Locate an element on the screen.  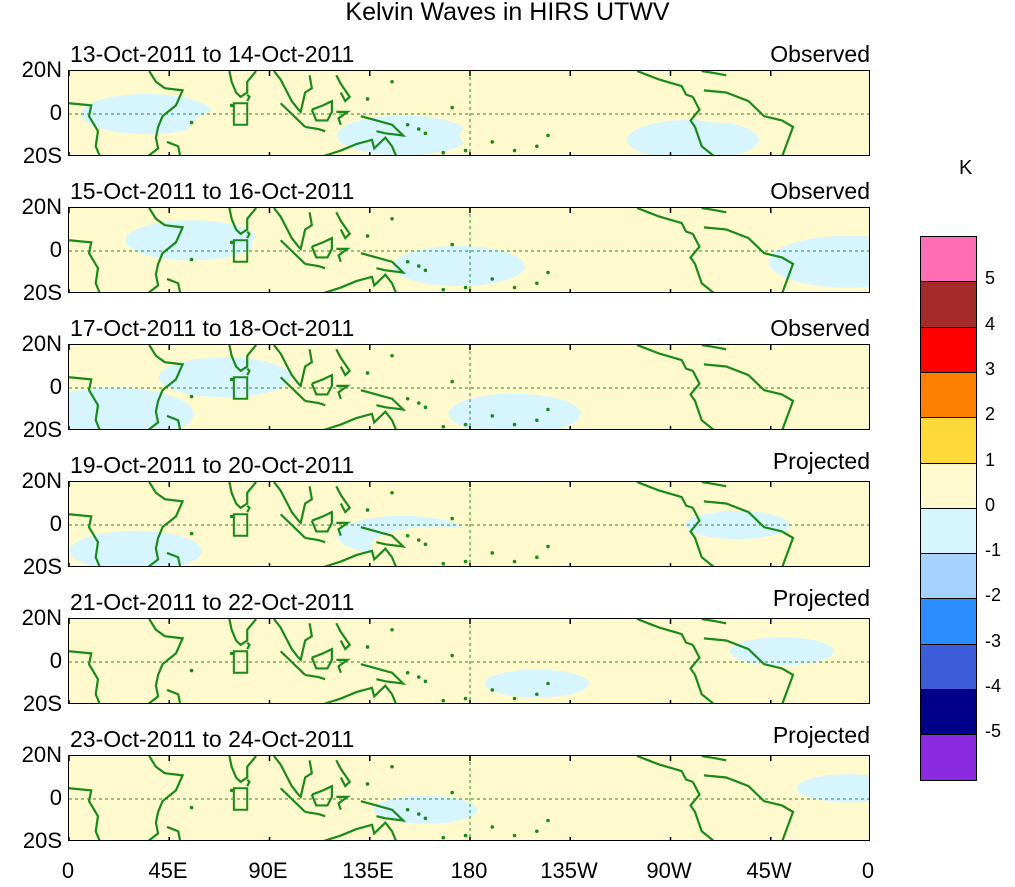
panel-1-kind: Observed is located at coordinates (820, 54).